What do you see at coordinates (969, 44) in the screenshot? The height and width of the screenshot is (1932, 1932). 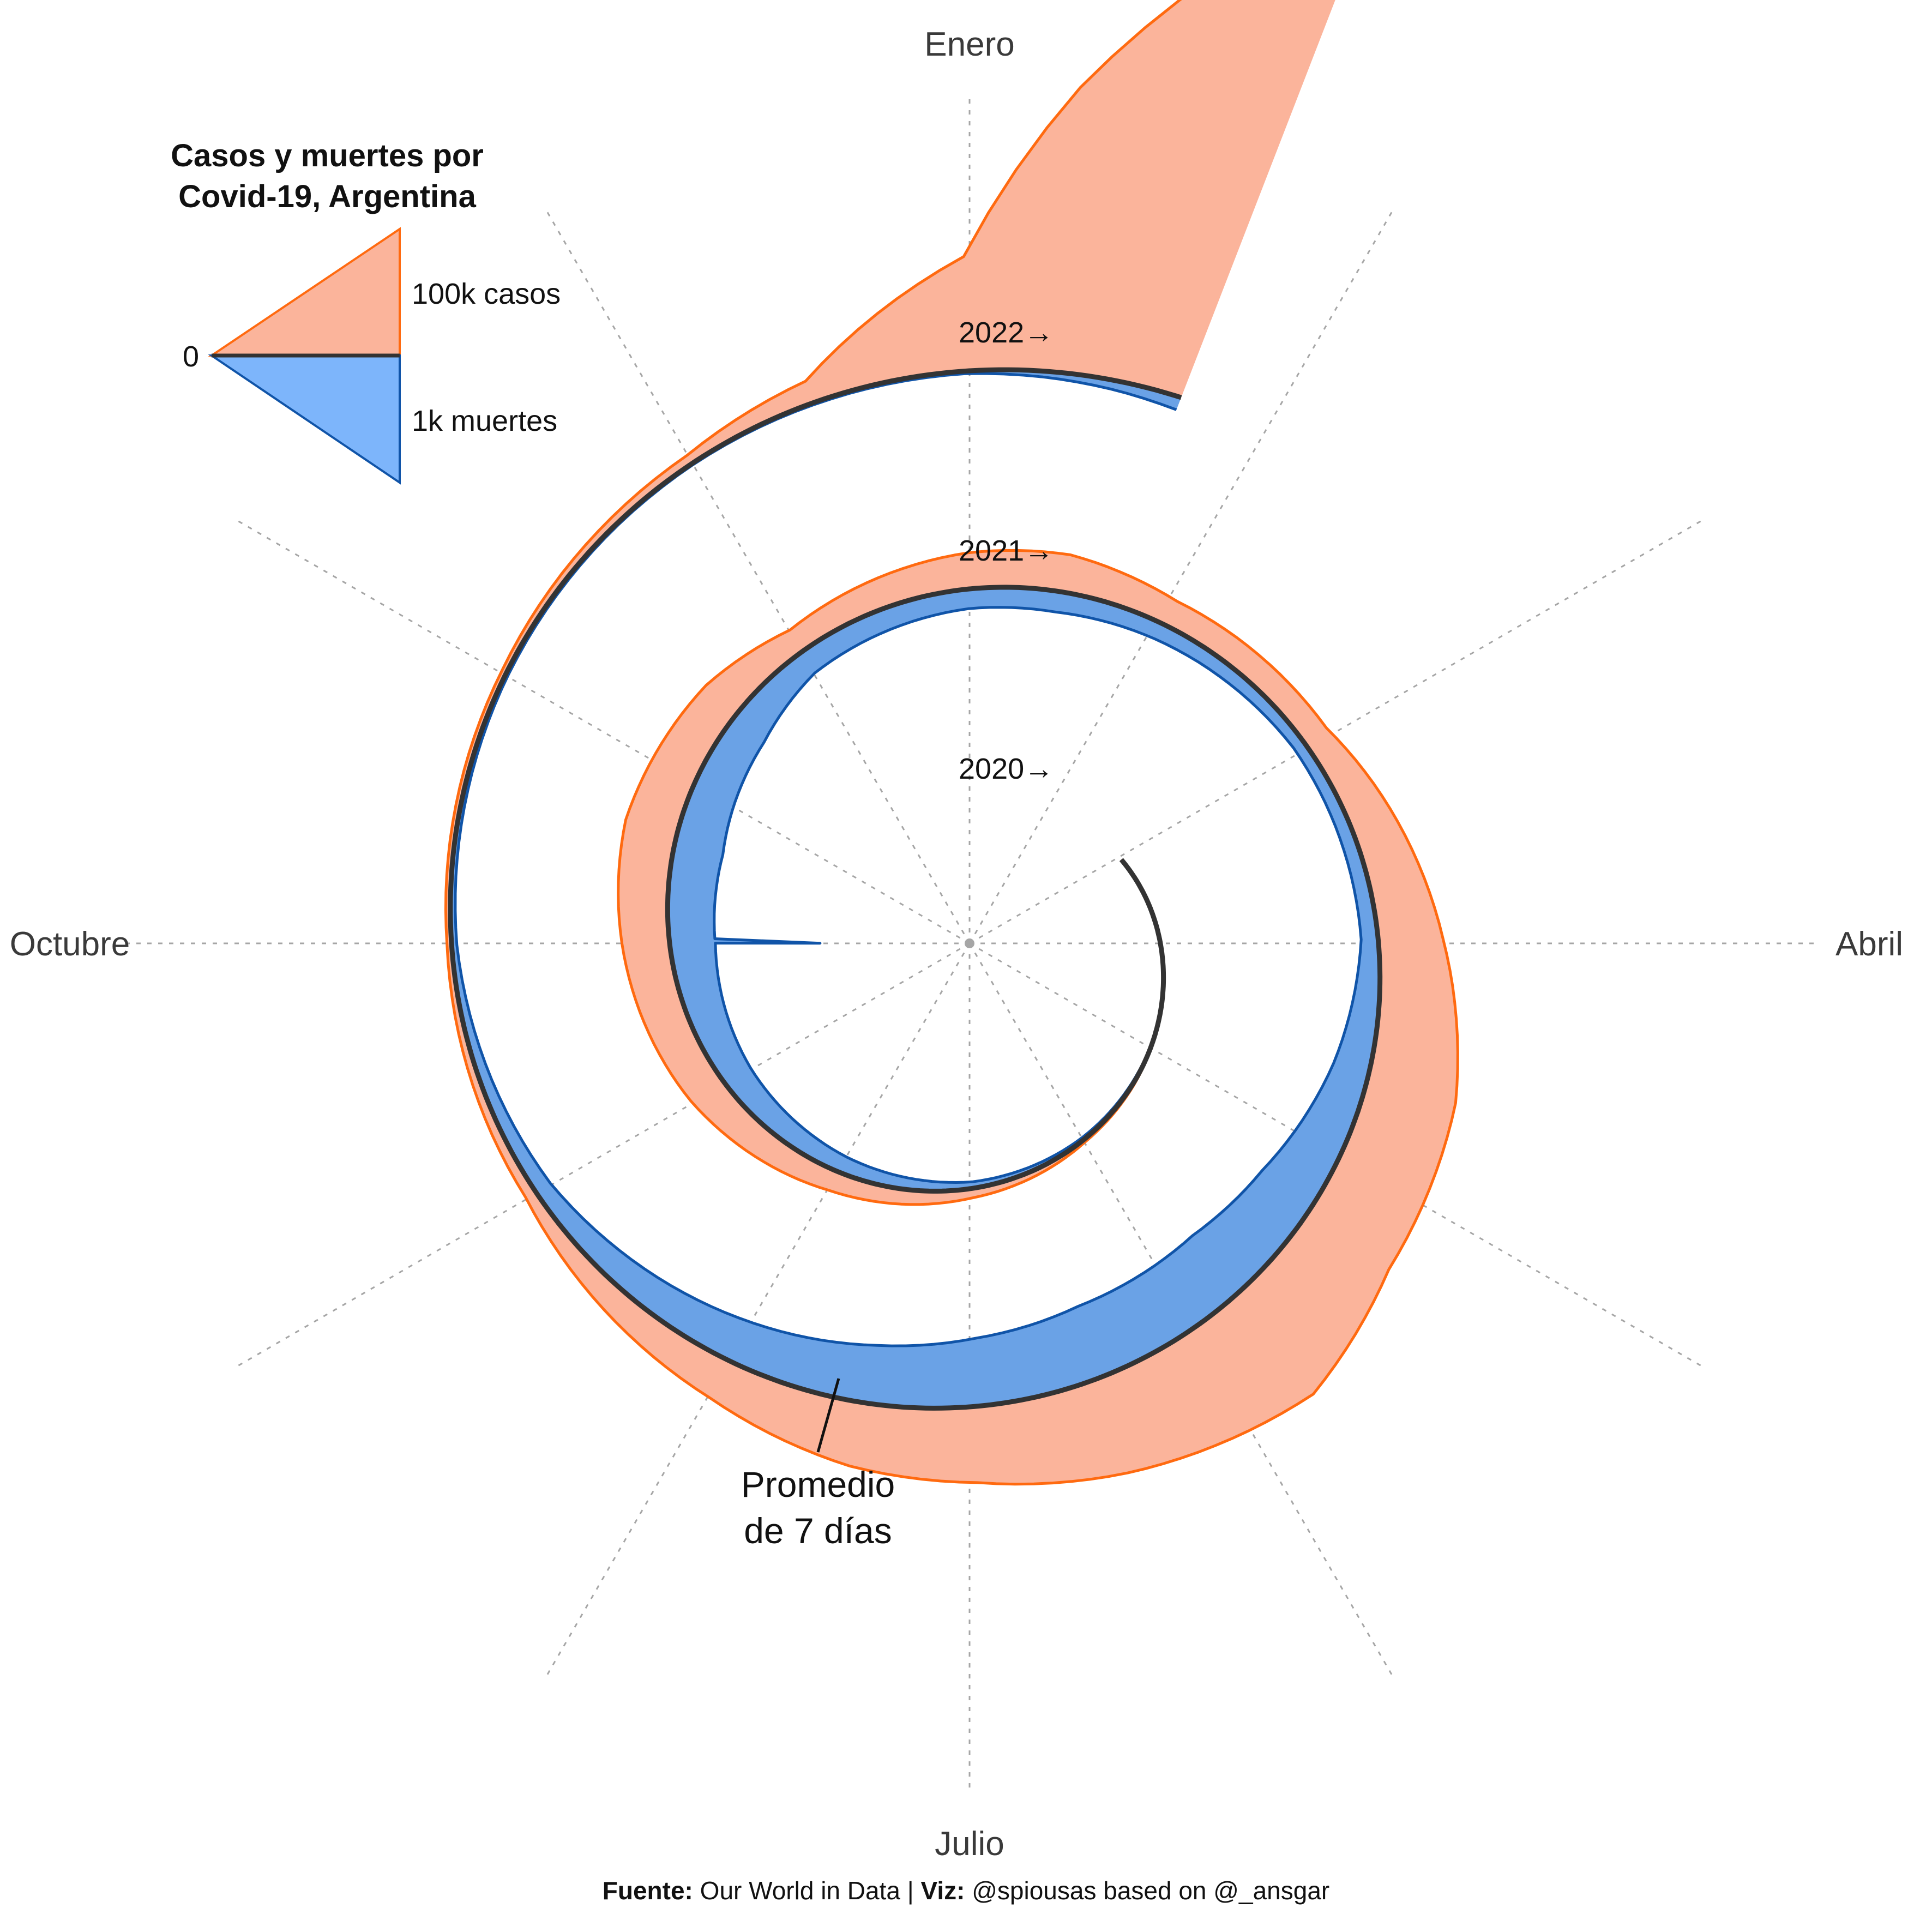 I see `month-label-enero: Enero` at bounding box center [969, 44].